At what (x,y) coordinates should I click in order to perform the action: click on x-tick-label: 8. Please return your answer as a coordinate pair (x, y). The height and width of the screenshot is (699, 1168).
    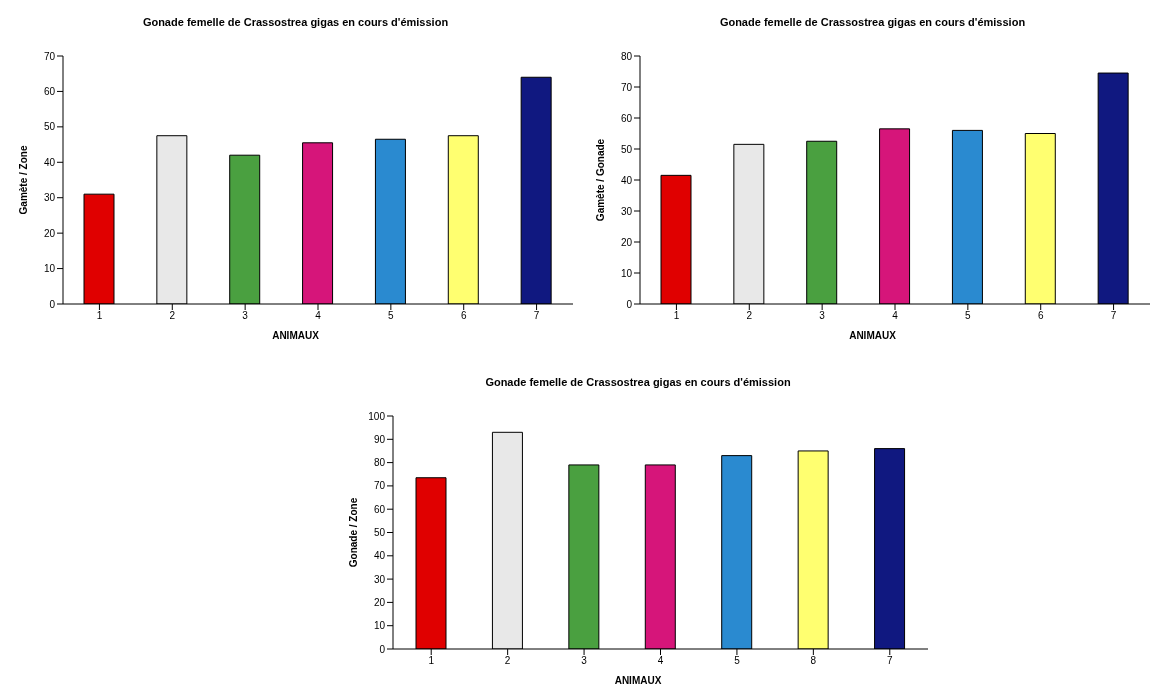
    Looking at the image, I should click on (813, 661).